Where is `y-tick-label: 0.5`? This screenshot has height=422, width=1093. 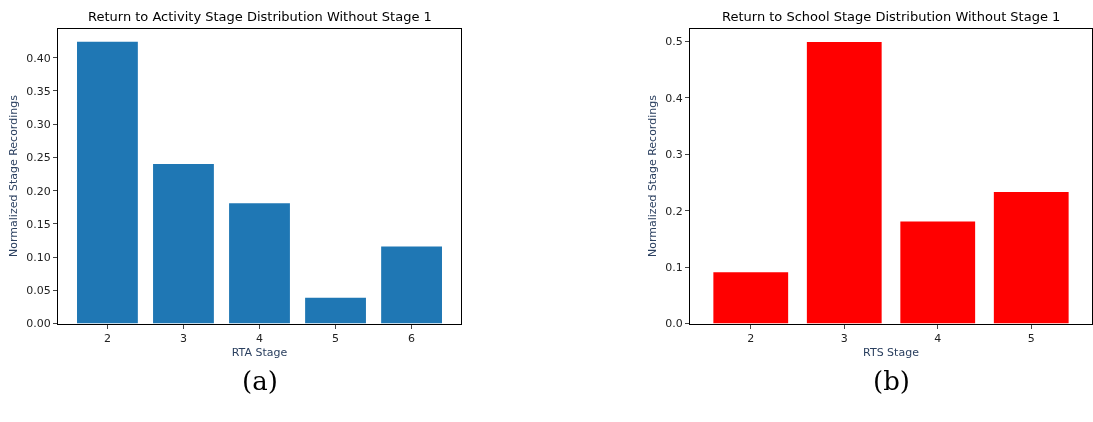
y-tick-label: 0.5 is located at coordinates (674, 42).